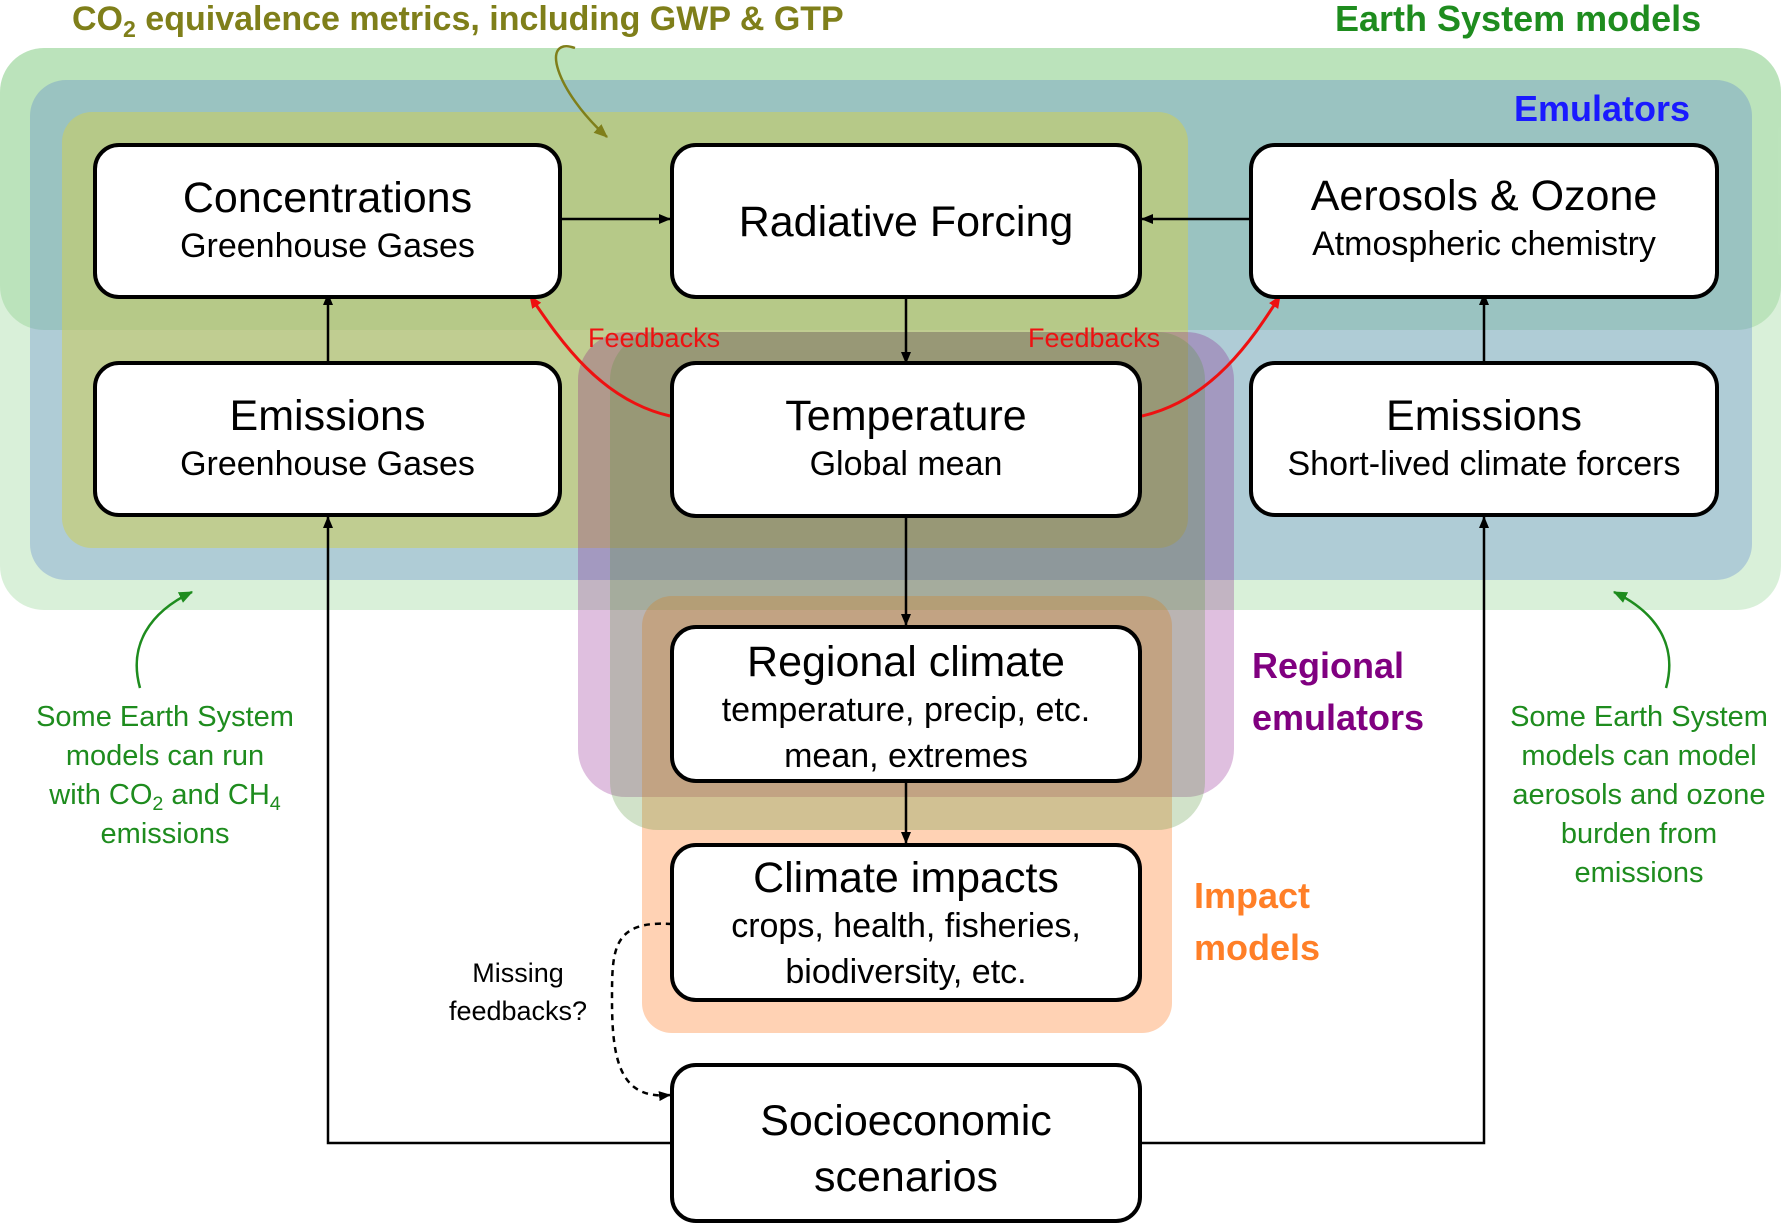 Image resolution: width=1781 pixels, height=1225 pixels. I want to click on emissions-slcf-title: Emissions, so click(1484, 416).